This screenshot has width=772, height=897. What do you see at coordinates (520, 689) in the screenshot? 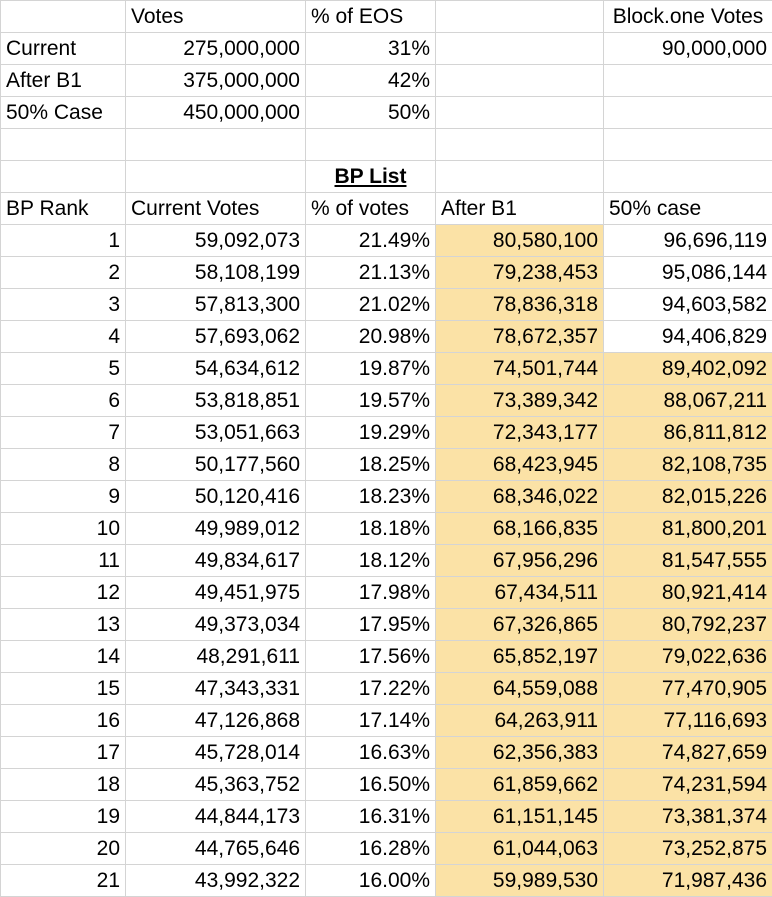
I see `bp-cell: 64,559,088` at bounding box center [520, 689].